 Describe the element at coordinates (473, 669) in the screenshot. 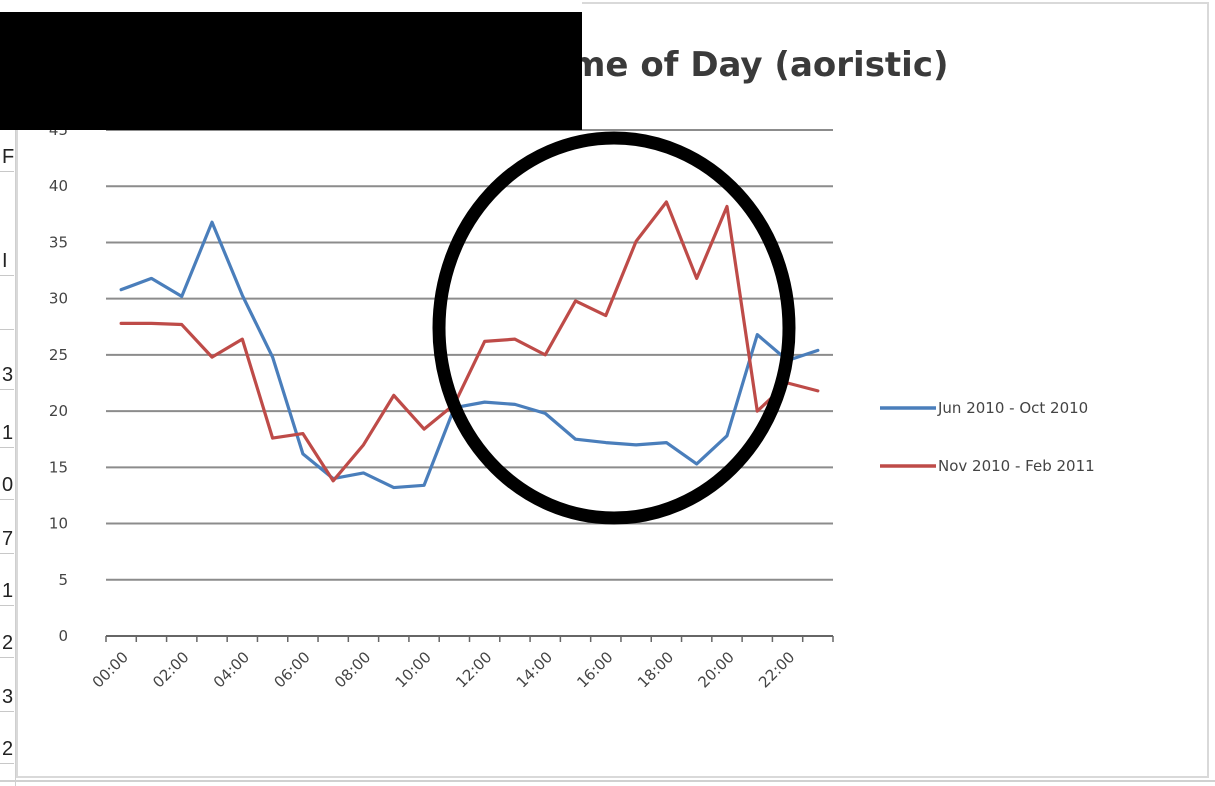

I see `x-tick-label: 12:00` at that location.